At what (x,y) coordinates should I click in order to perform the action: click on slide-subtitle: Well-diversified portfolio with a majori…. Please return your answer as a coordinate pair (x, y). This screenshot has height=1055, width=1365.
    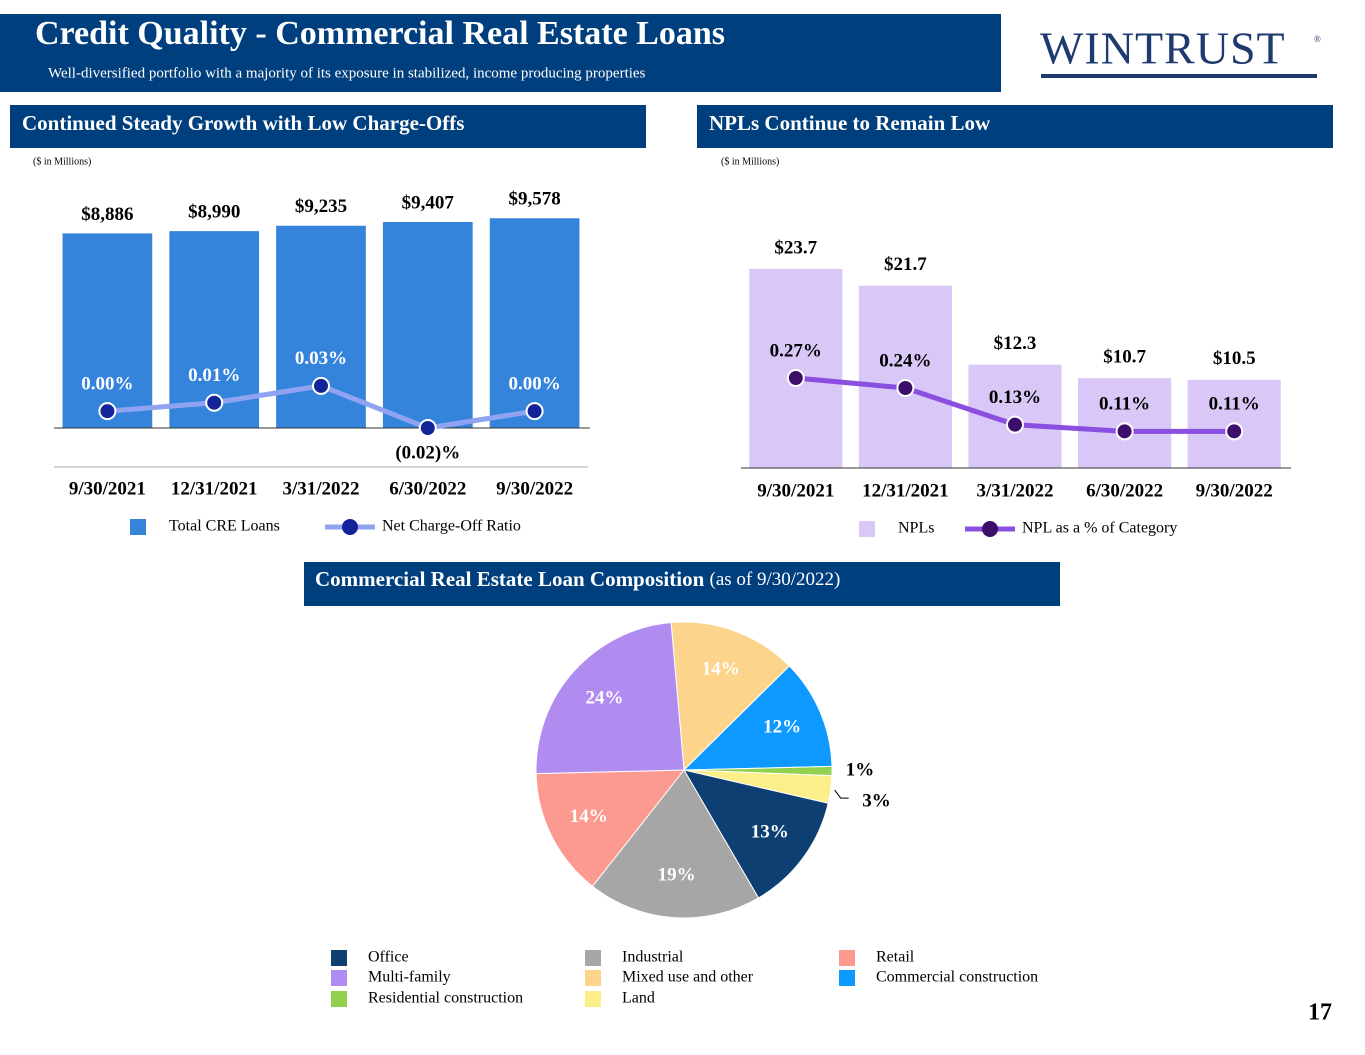
    Looking at the image, I should click on (347, 73).